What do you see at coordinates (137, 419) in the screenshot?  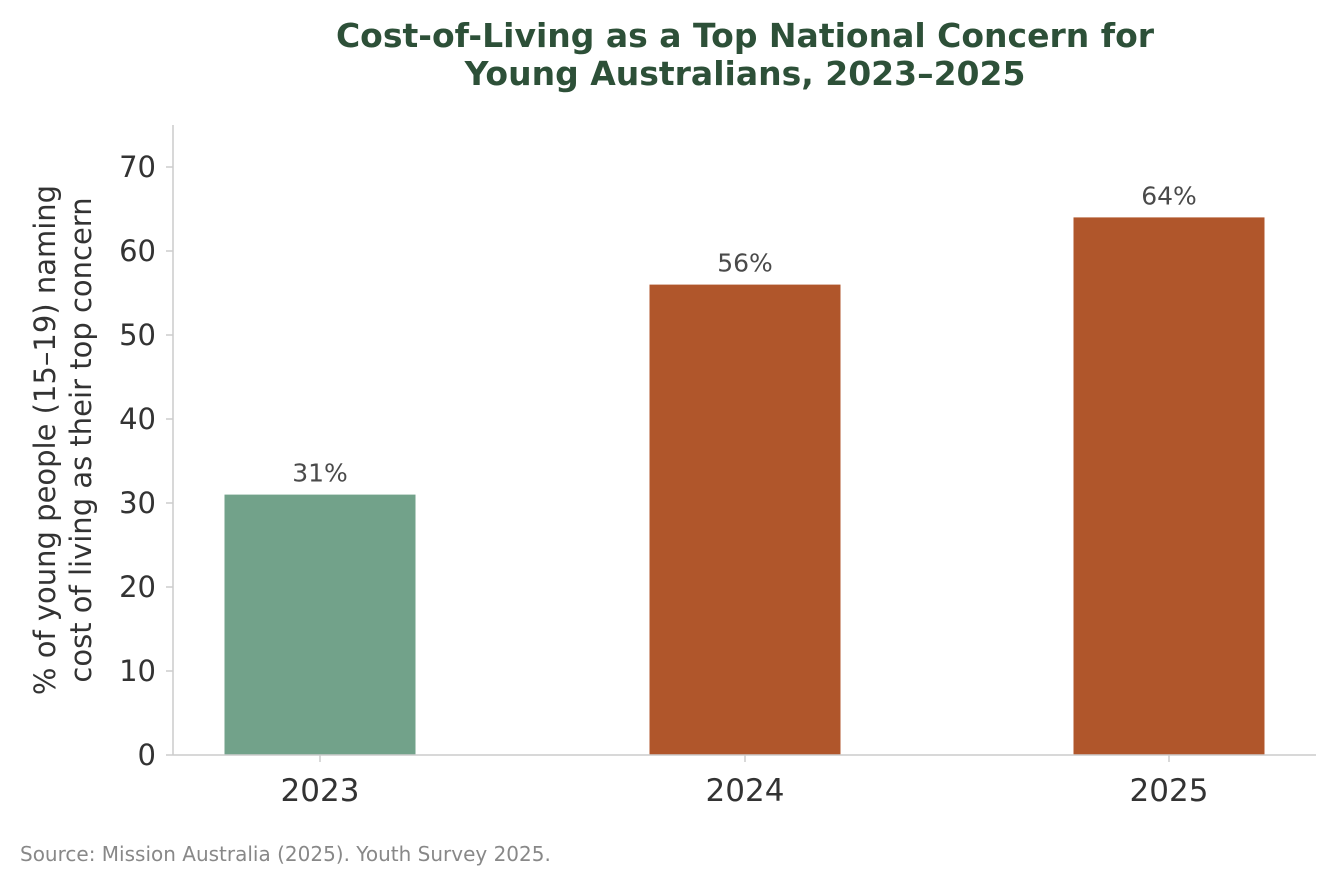 I see `y-tick-label: 40` at bounding box center [137, 419].